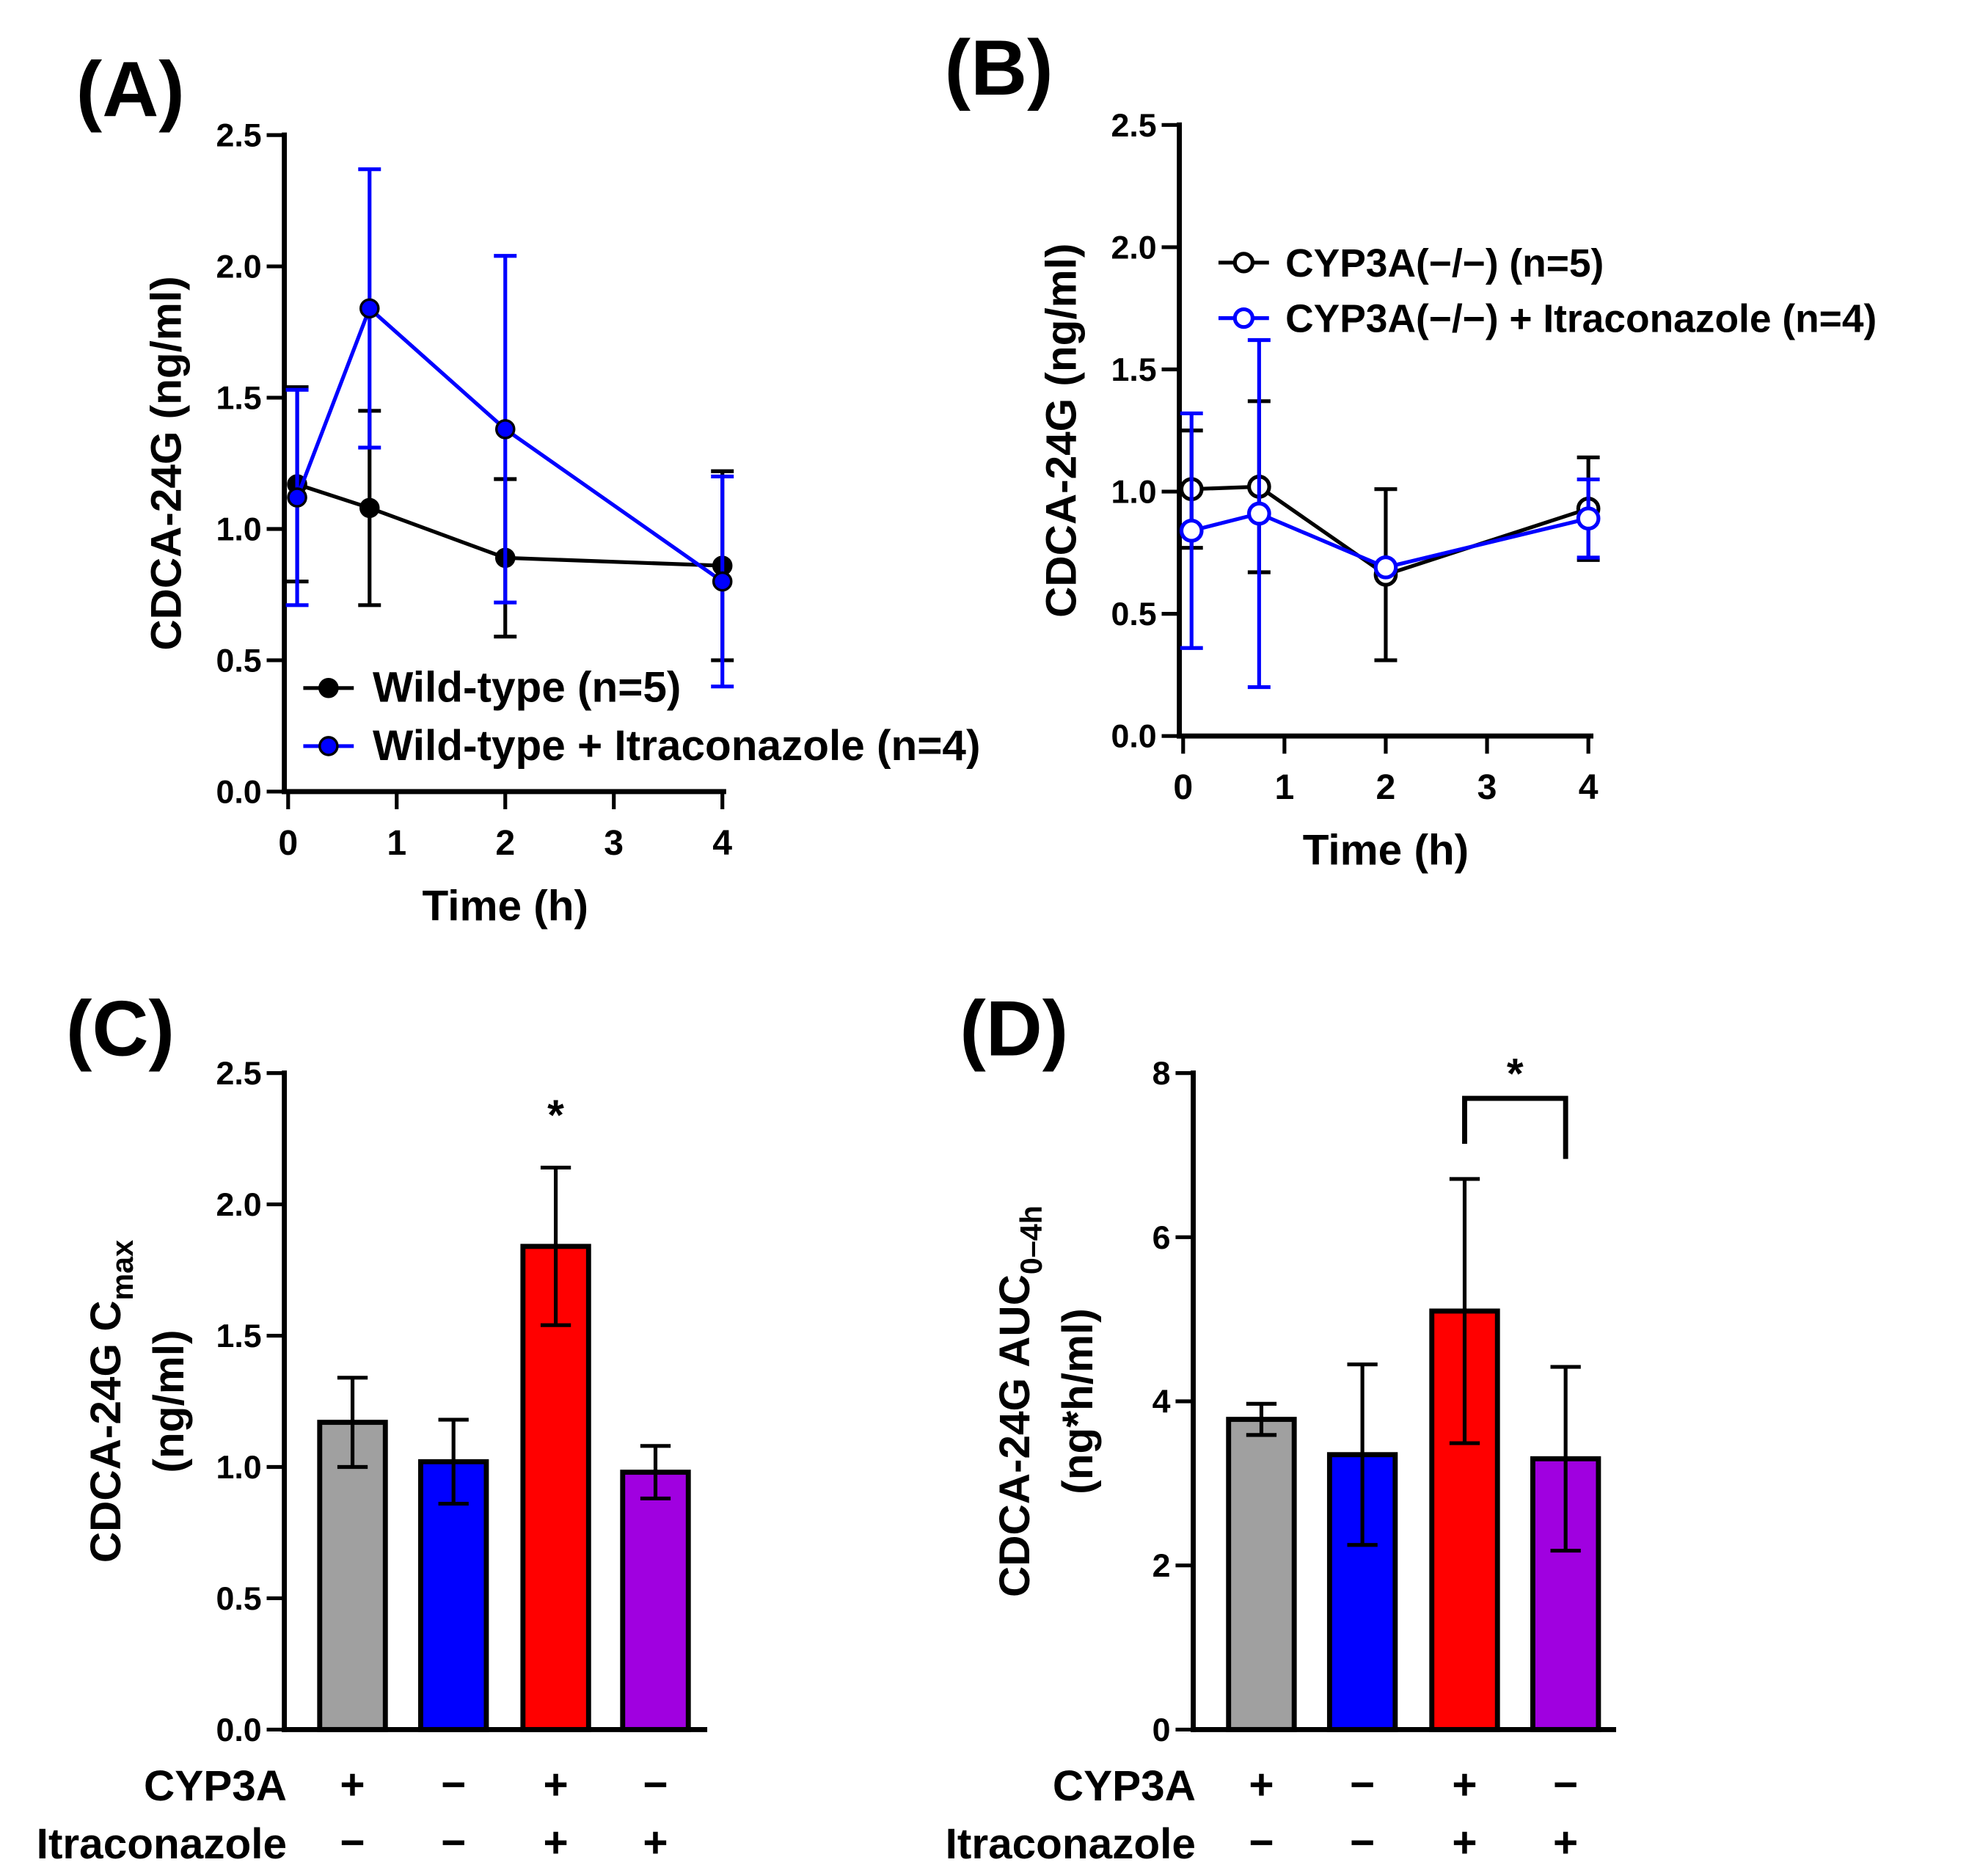  What do you see at coordinates (169, 1402) in the screenshot?
I see `y-axis-title-units: (ng/ml)` at bounding box center [169, 1402].